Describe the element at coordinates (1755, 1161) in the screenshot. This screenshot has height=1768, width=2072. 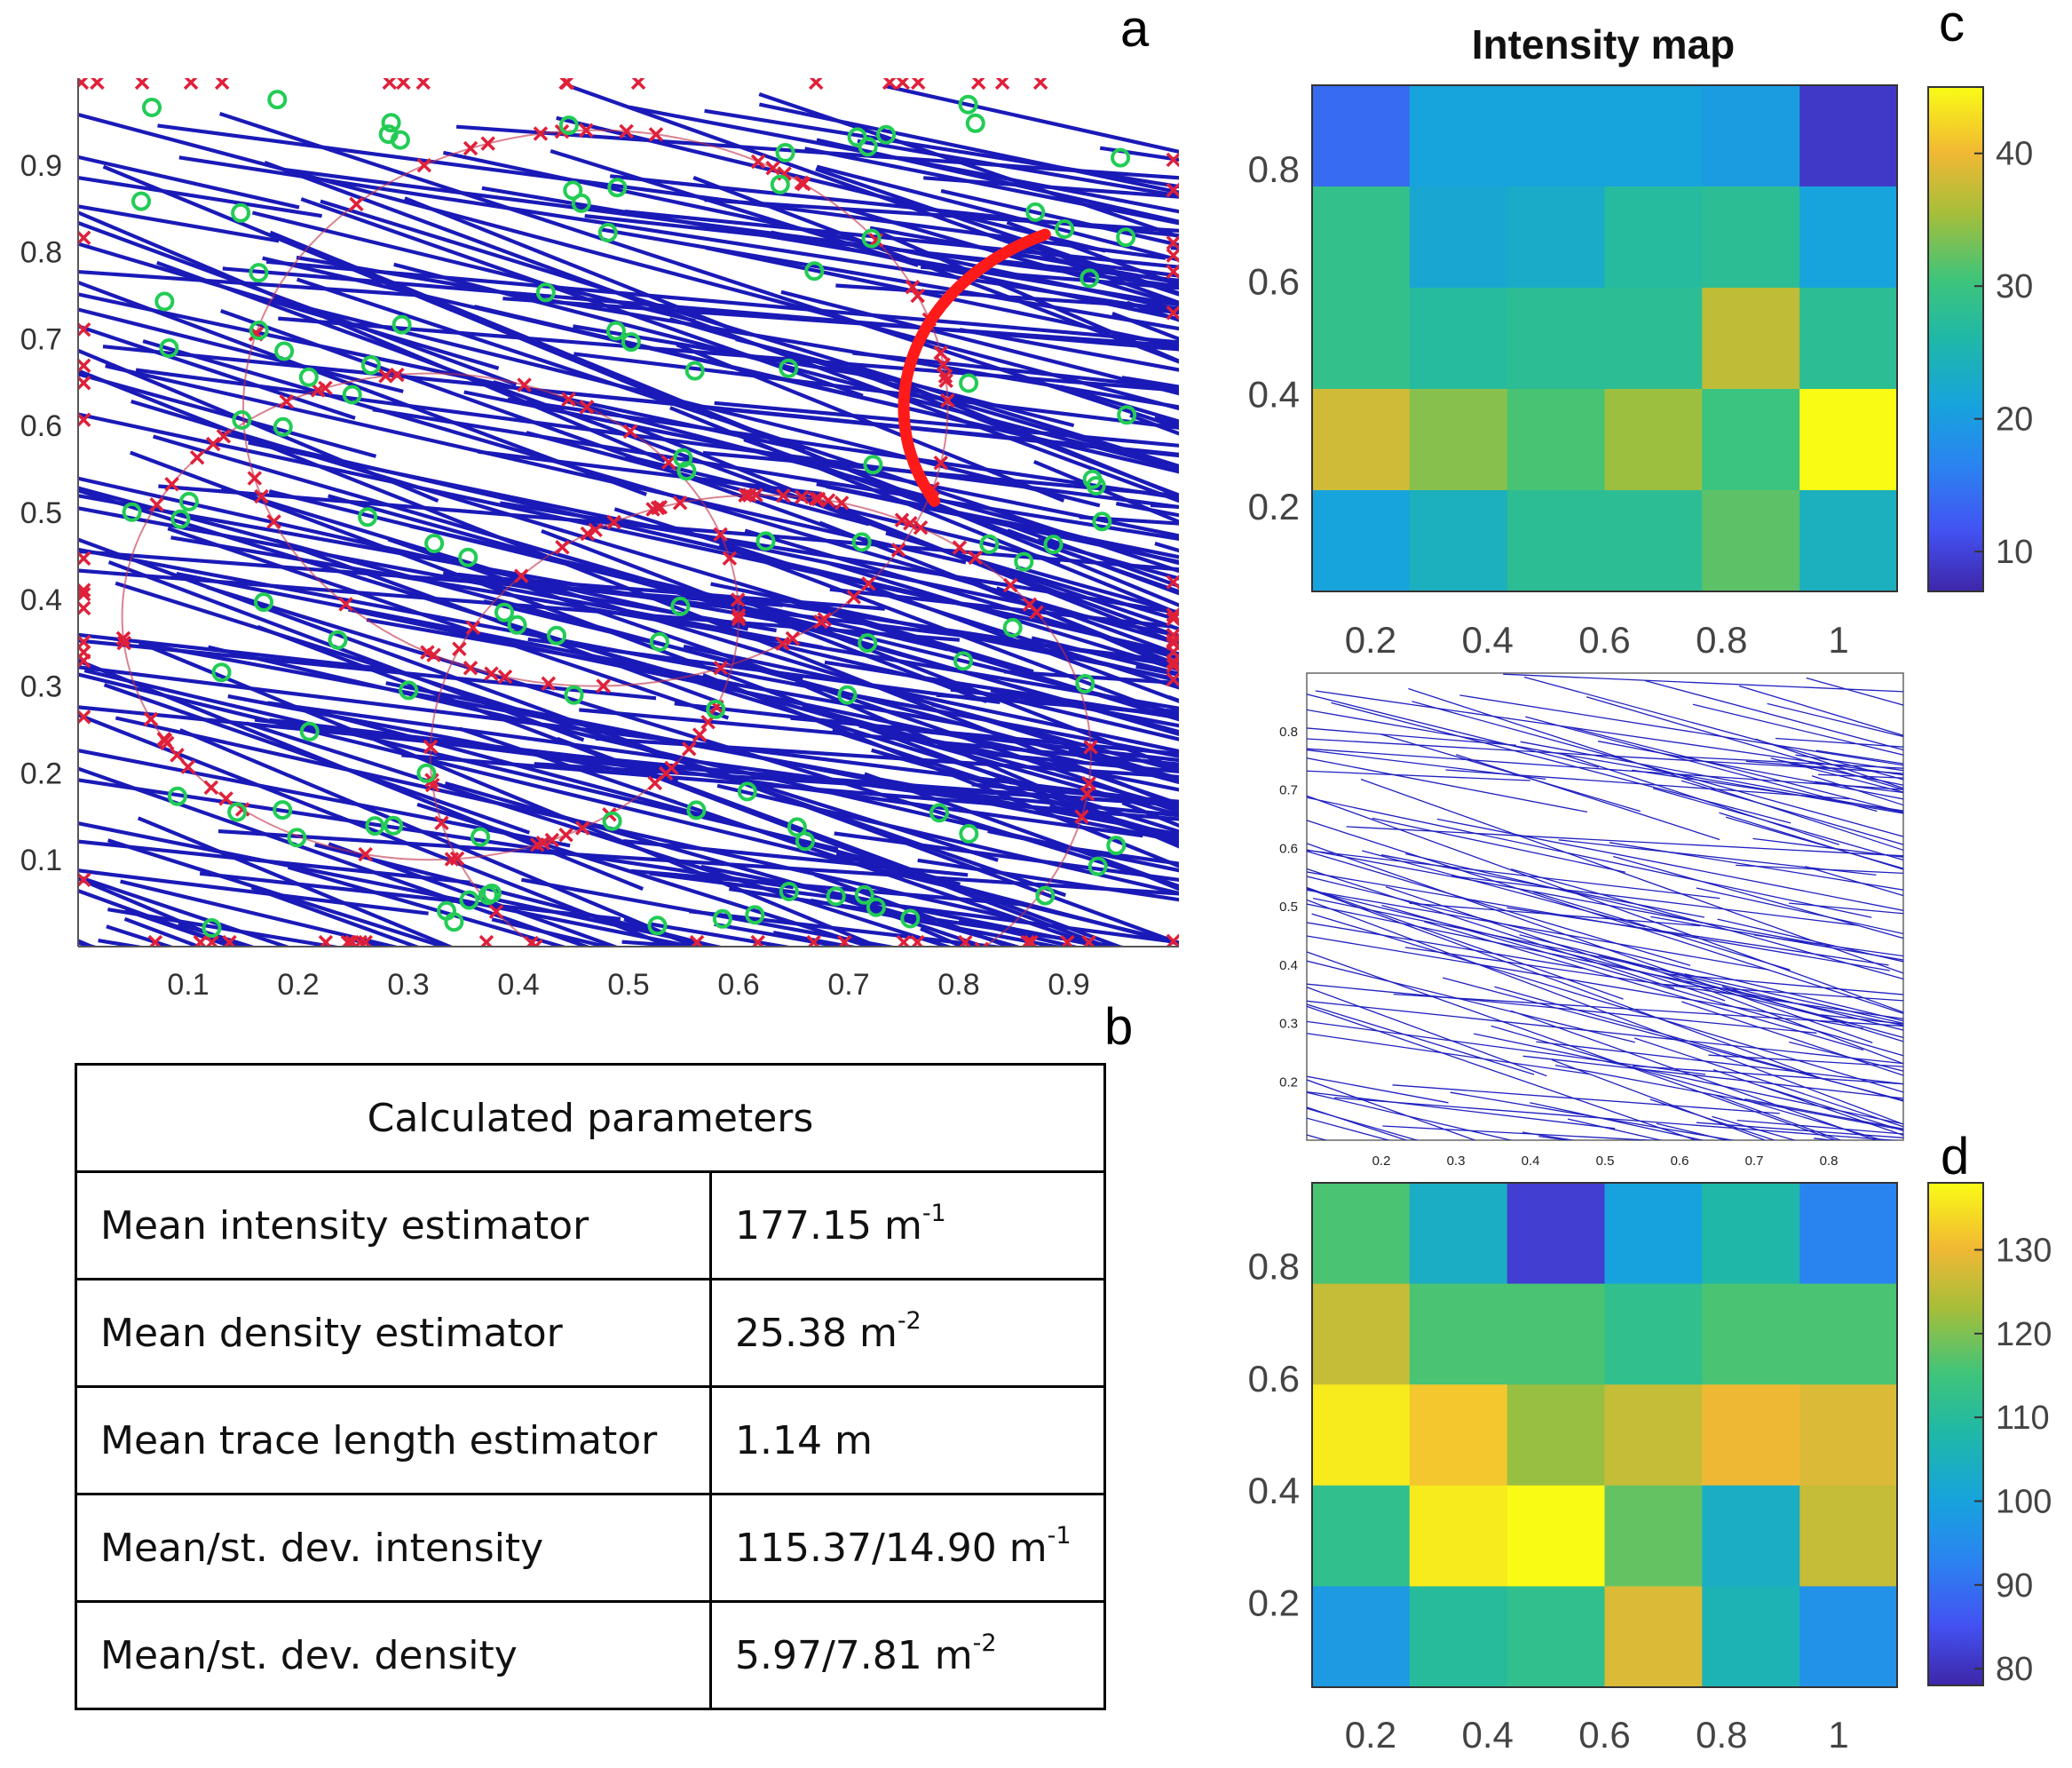
I see `x-tick-label: 0.7` at that location.